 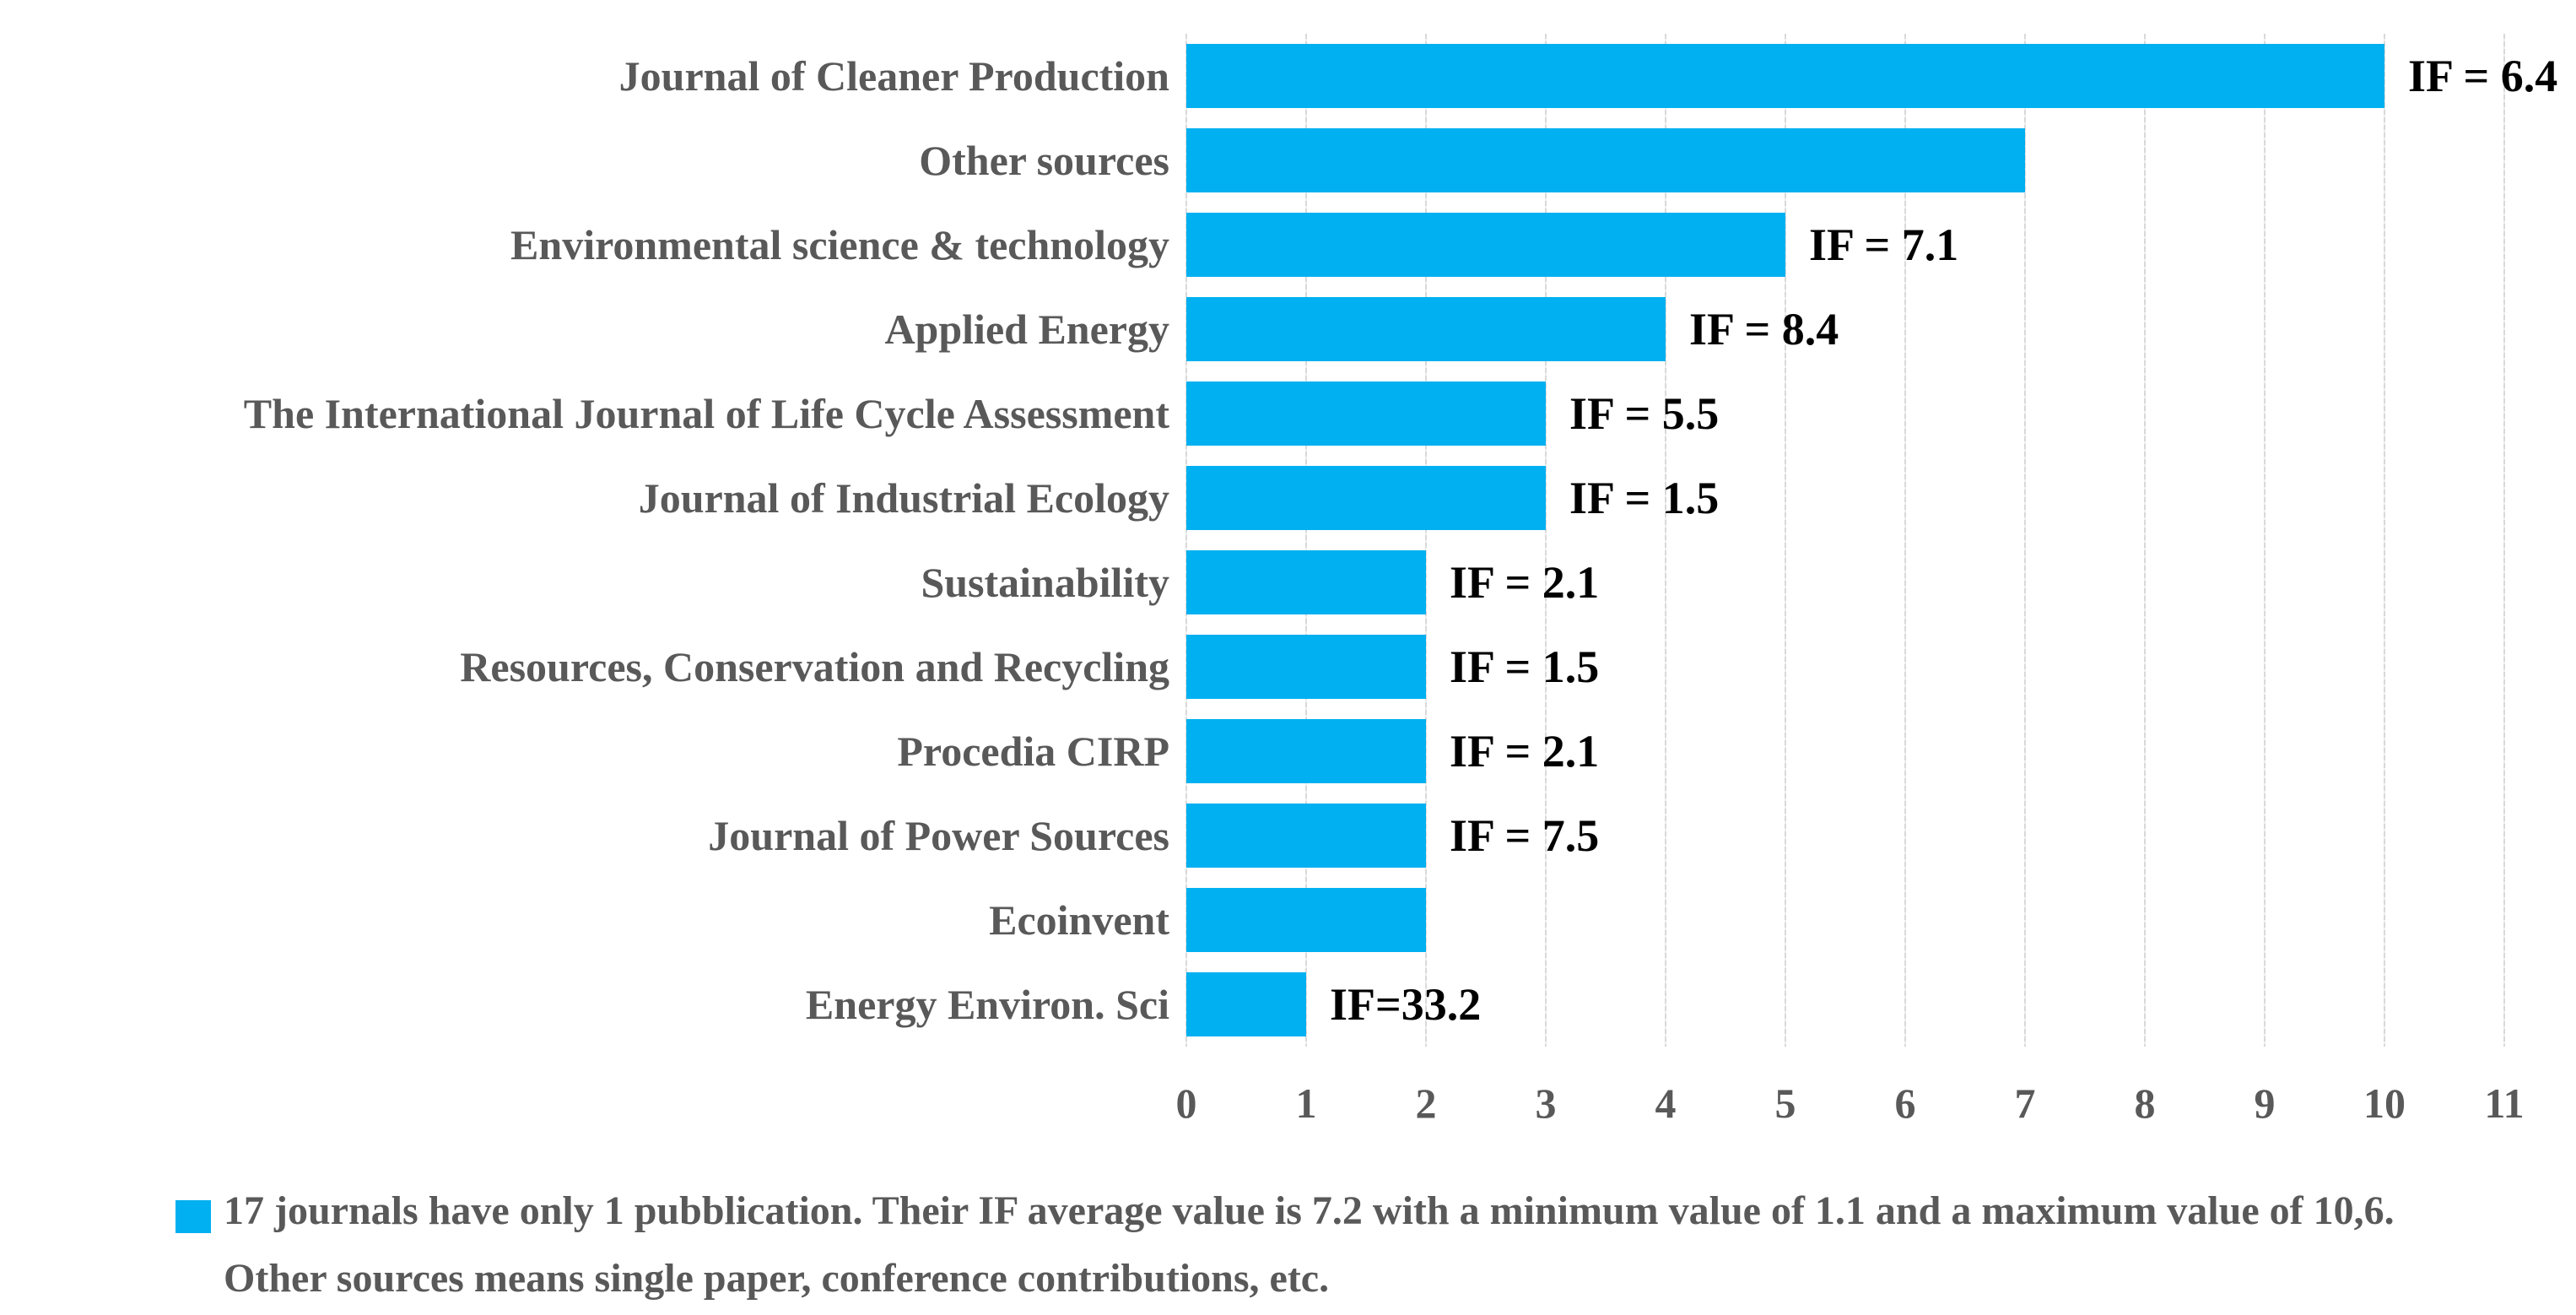 I want to click on bar-value-label: IF = 8.4, so click(x=1764, y=329).